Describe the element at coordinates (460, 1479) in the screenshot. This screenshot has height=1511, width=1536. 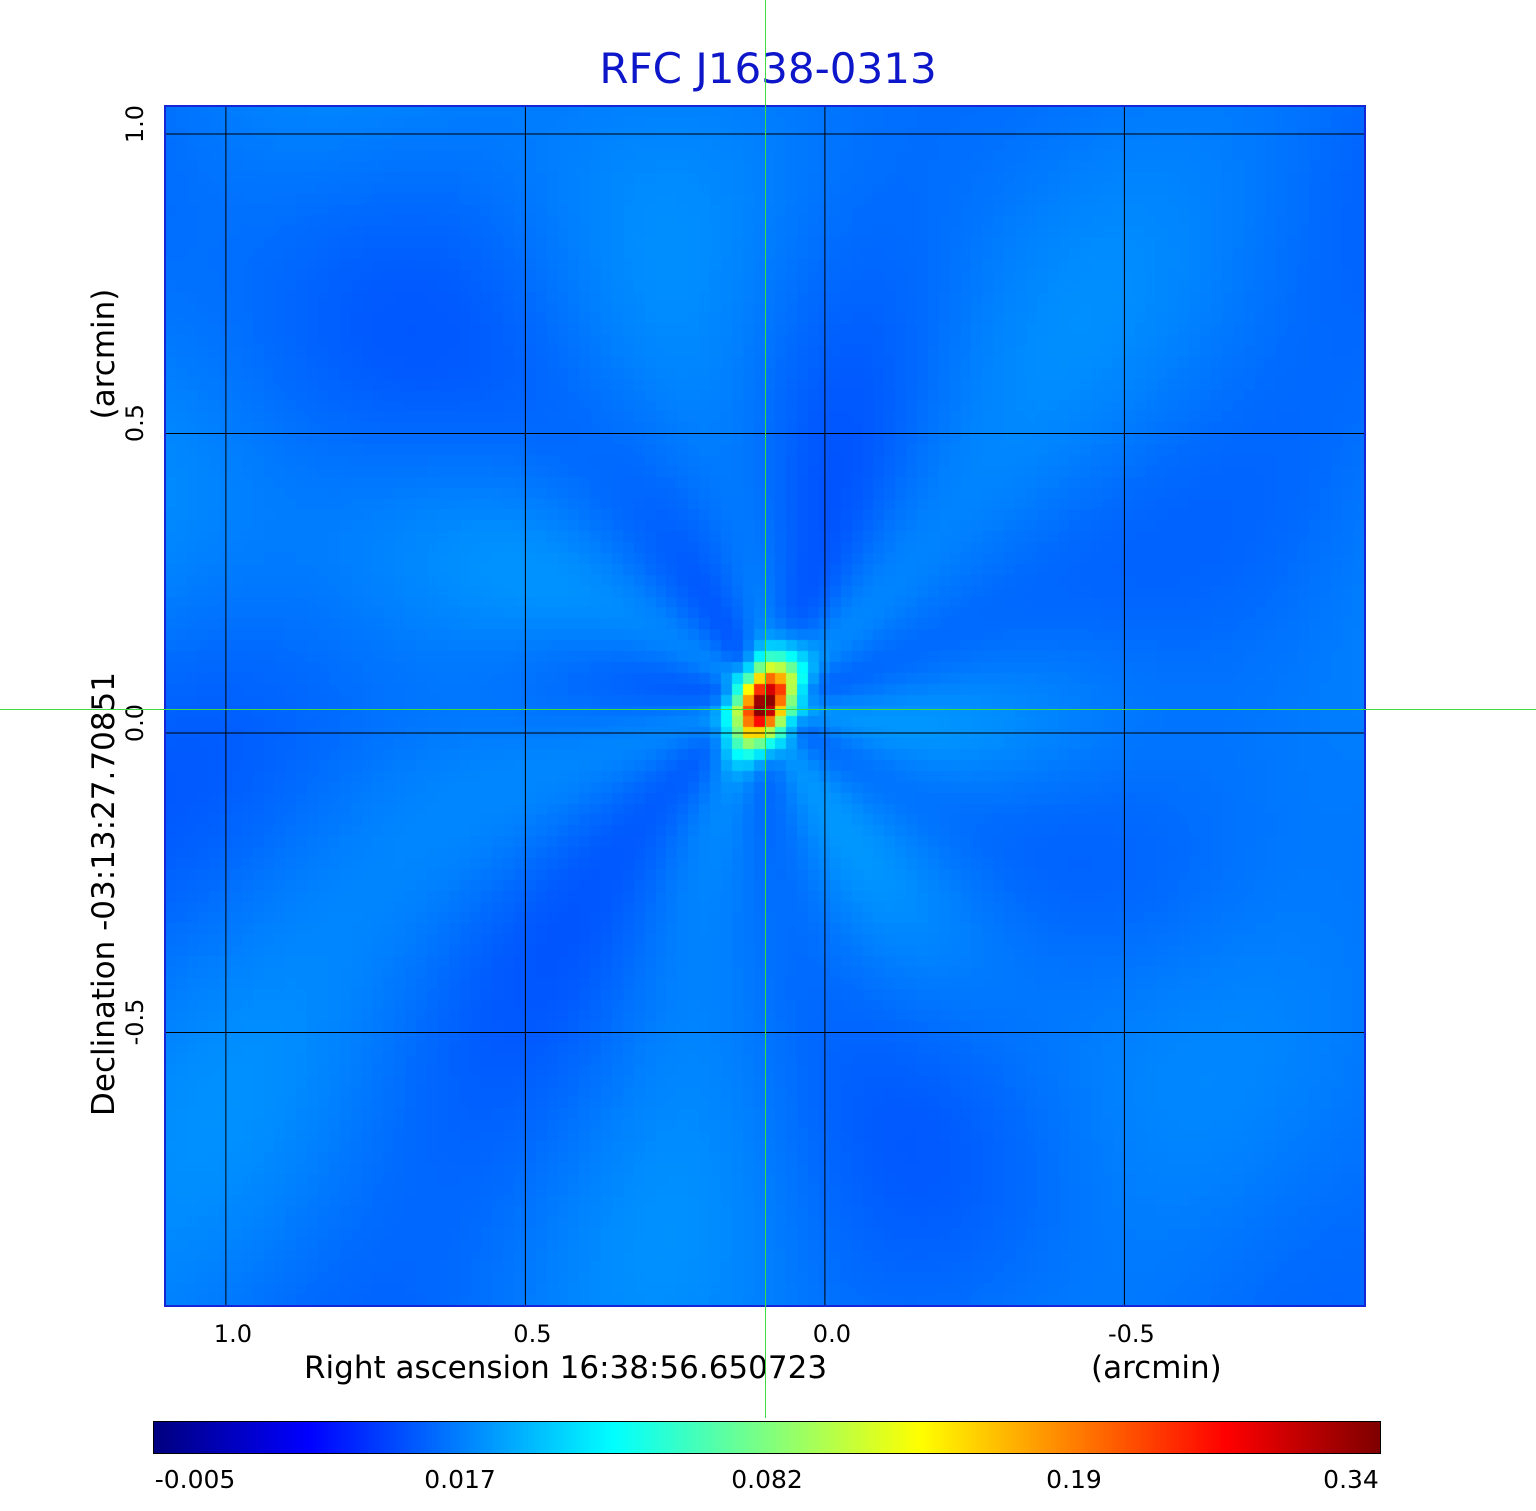
I see `colorbar-tick-label: 0.017` at that location.